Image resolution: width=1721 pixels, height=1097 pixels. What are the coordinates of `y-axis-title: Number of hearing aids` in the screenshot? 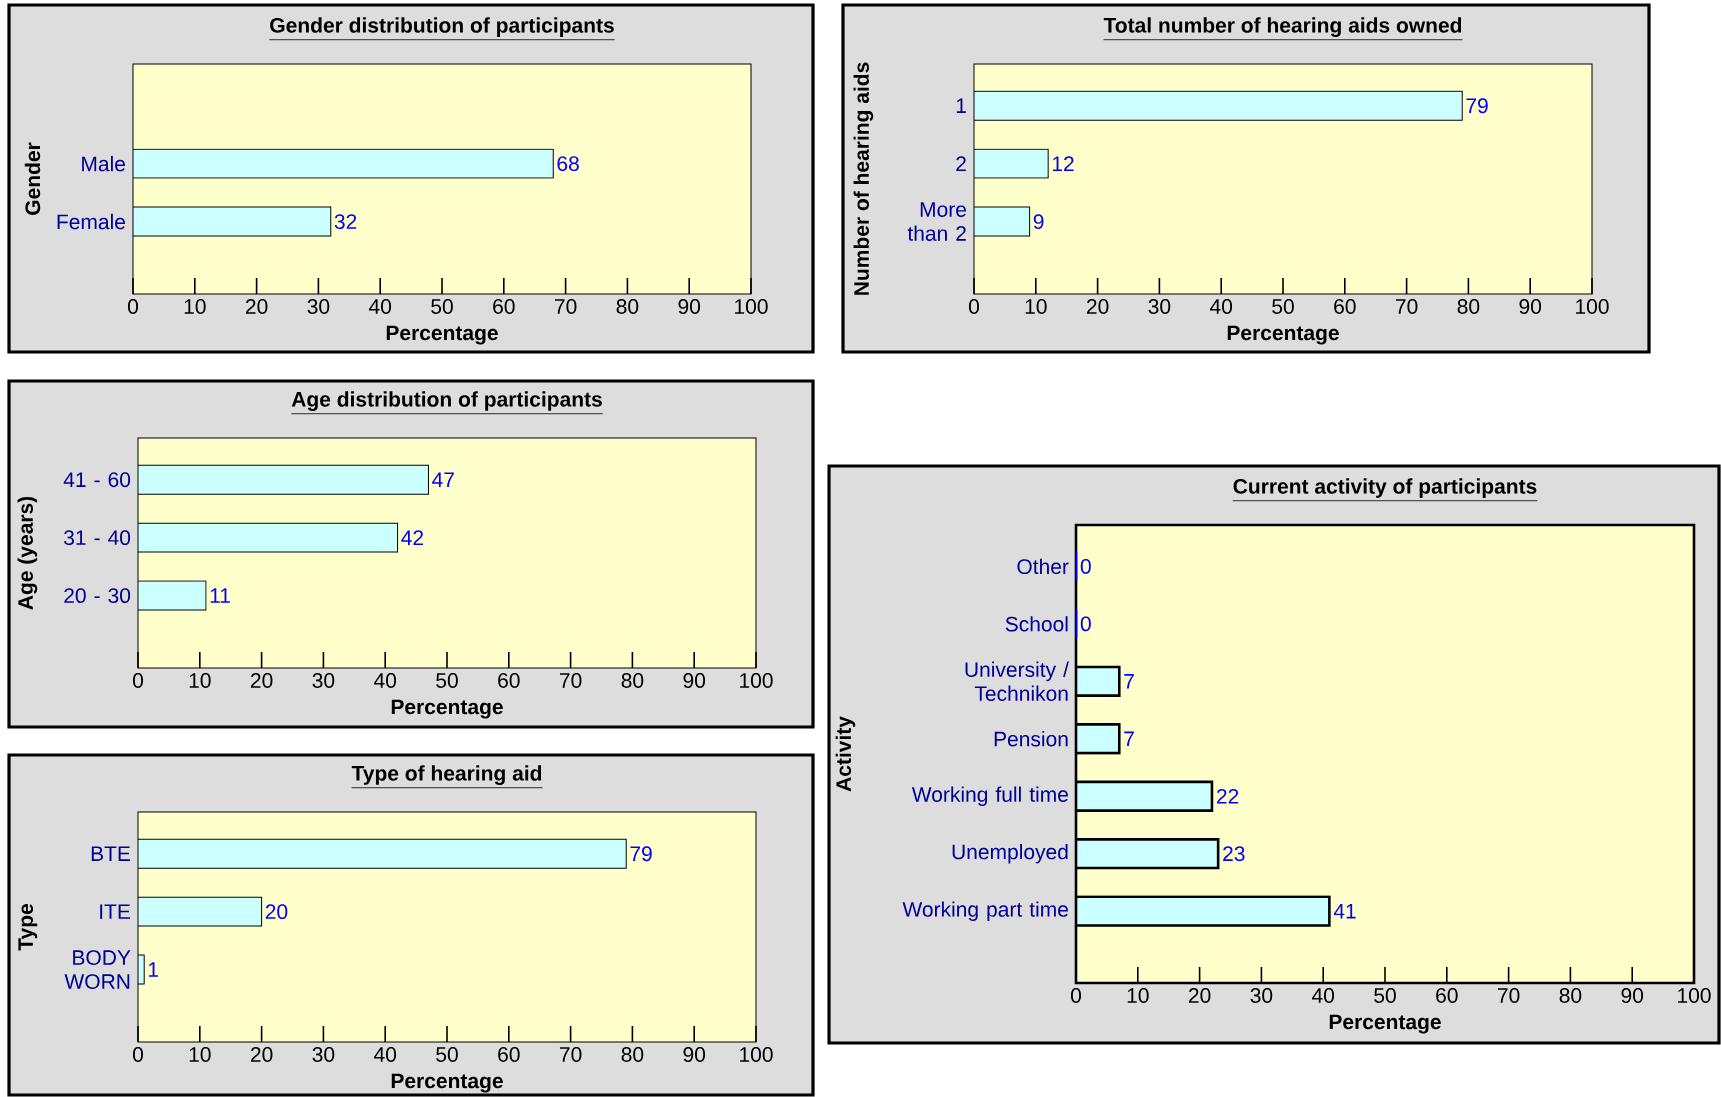 It's located at (863, 178).